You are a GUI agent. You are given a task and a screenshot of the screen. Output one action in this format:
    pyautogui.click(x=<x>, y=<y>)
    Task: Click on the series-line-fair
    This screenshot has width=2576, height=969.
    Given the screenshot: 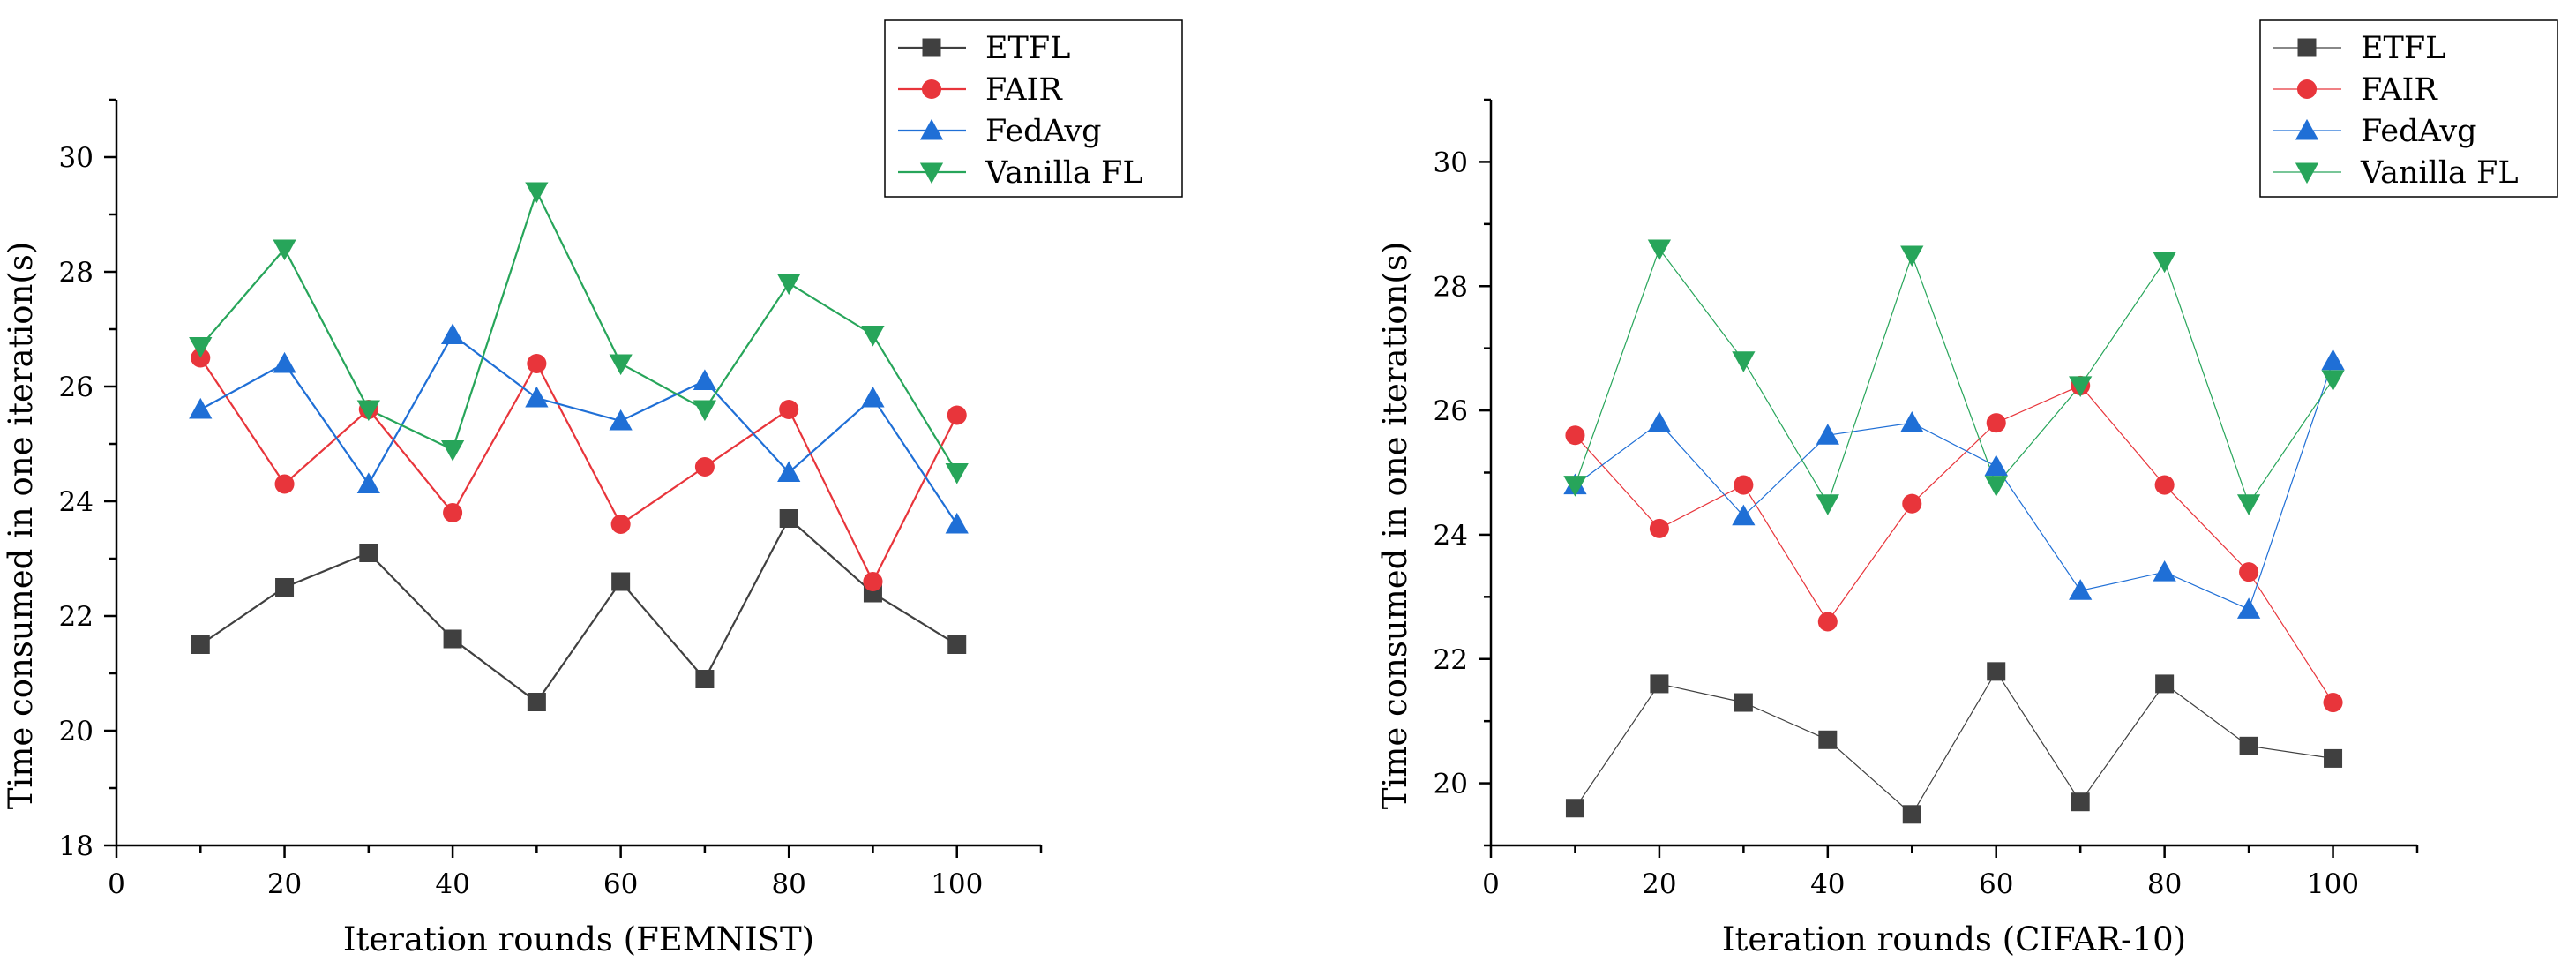 What is the action you would take?
    pyautogui.click(x=579, y=470)
    